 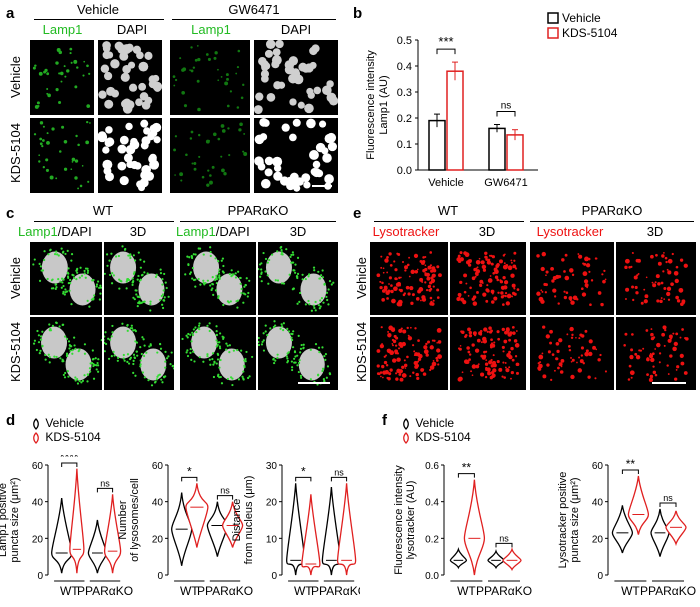 What do you see at coordinates (504, 538) in the screenshot?
I see `significance-label: ns` at bounding box center [504, 538].